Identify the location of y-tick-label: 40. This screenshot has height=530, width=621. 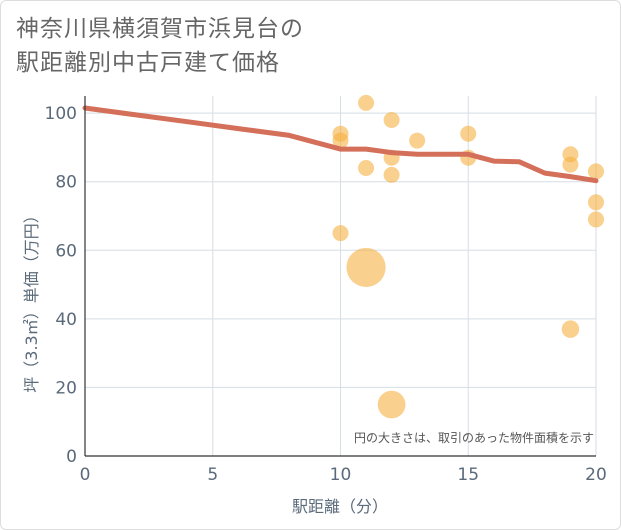
(66, 320).